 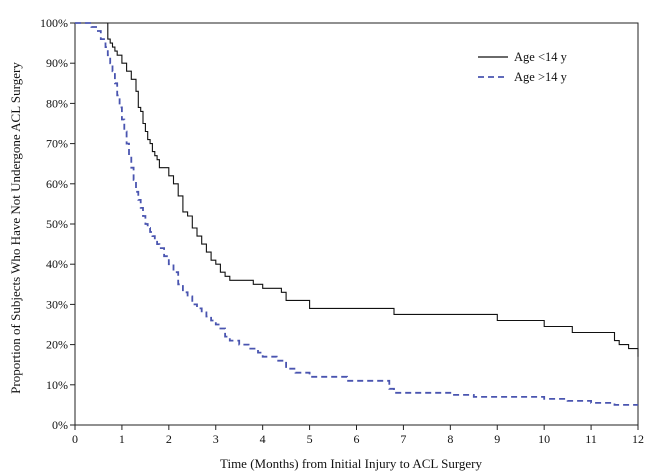 What do you see at coordinates (541, 57) in the screenshot?
I see `legend-label-age-under-14: Age <14 y` at bounding box center [541, 57].